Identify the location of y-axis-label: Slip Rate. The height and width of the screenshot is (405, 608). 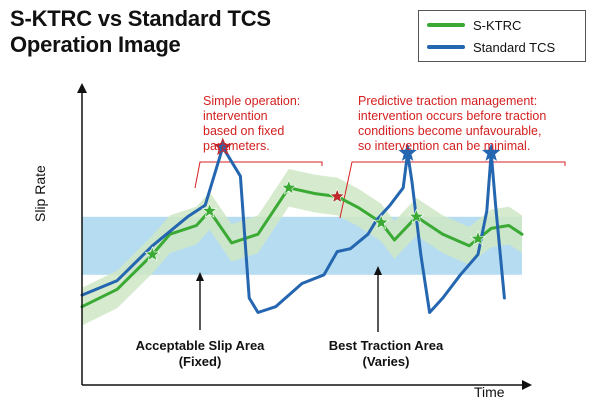
(40, 193).